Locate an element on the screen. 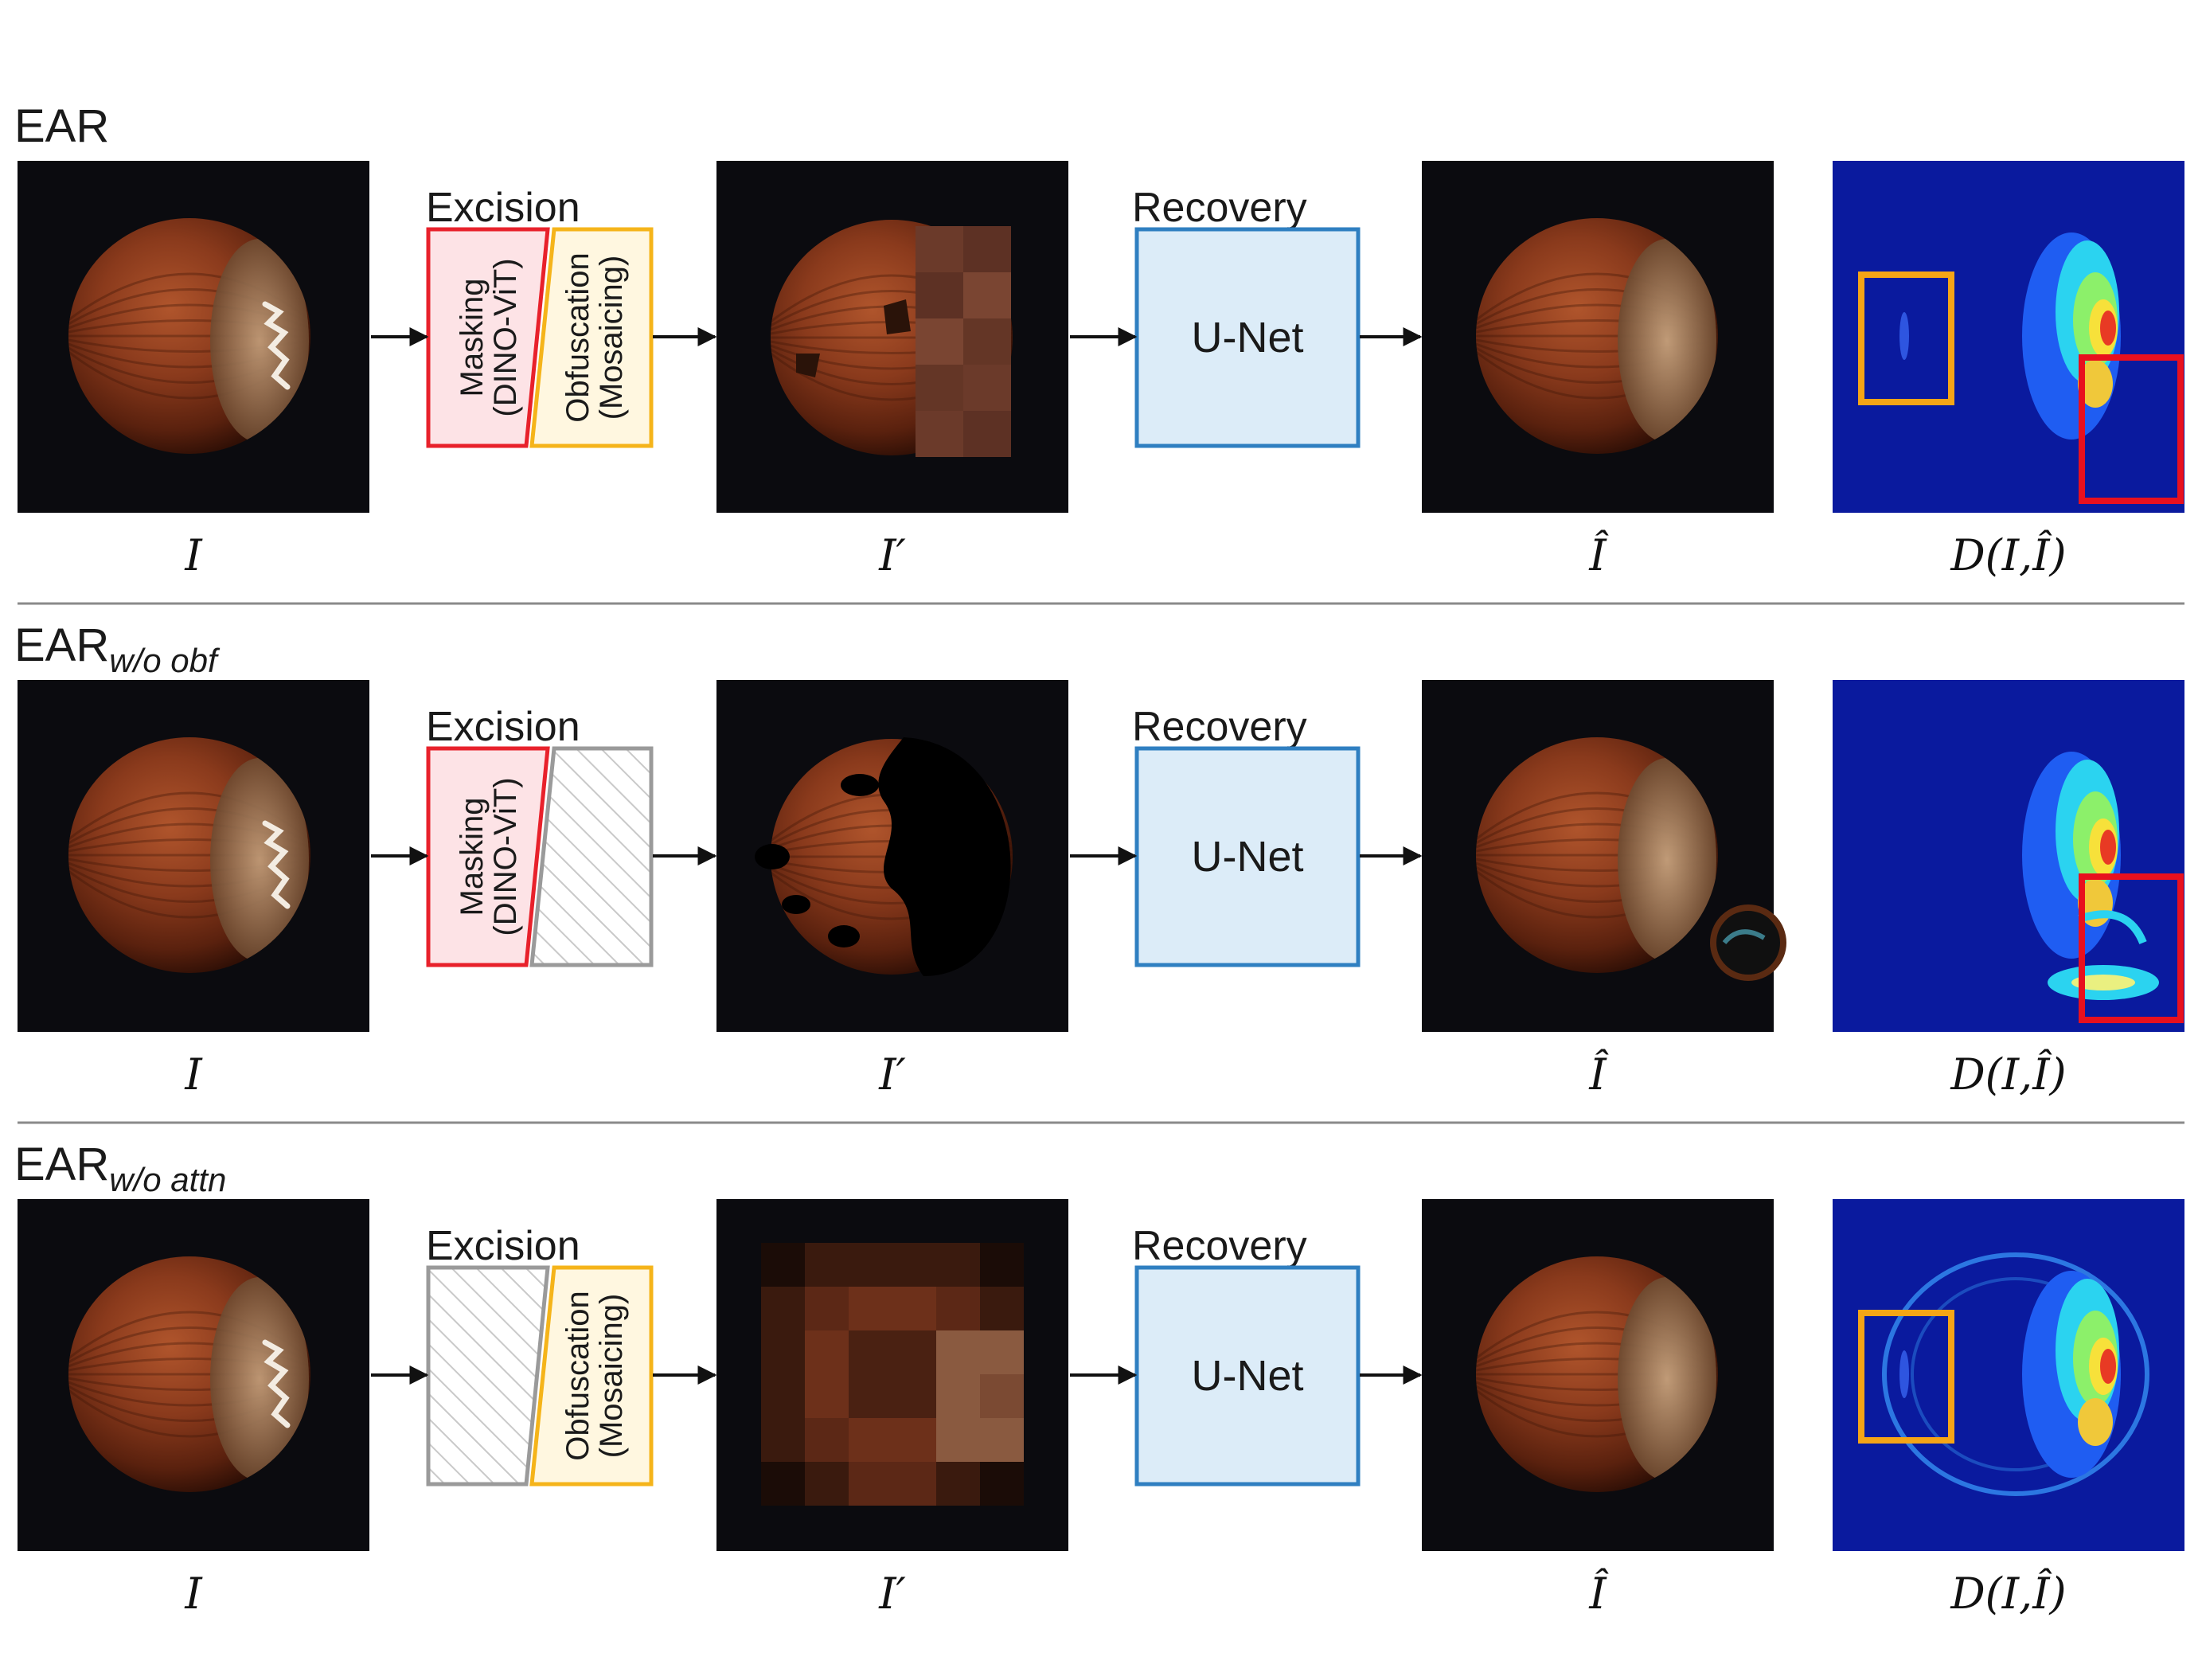  heat-artifact is located at coordinates (2103, 982).